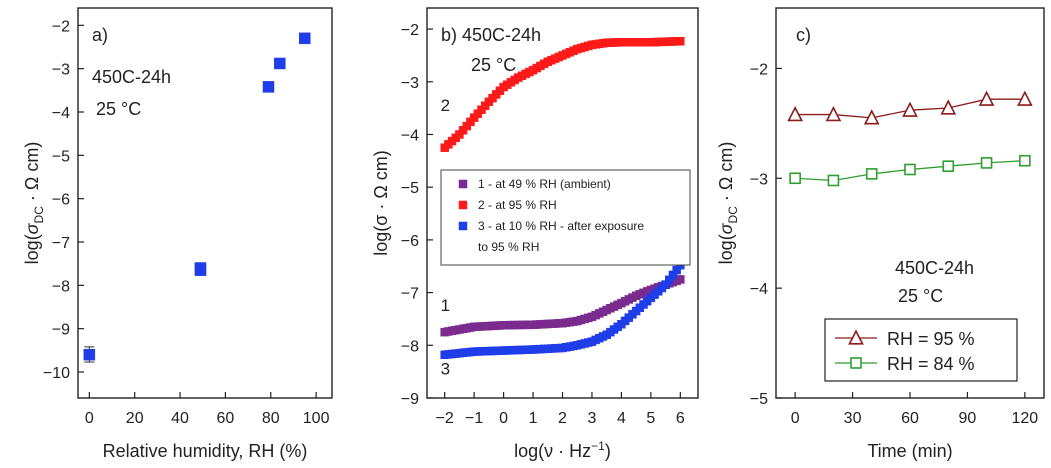 The width and height of the screenshot is (1051, 468). I want to click on x-axis-label: Relative humidity, RH (%), so click(205, 451).